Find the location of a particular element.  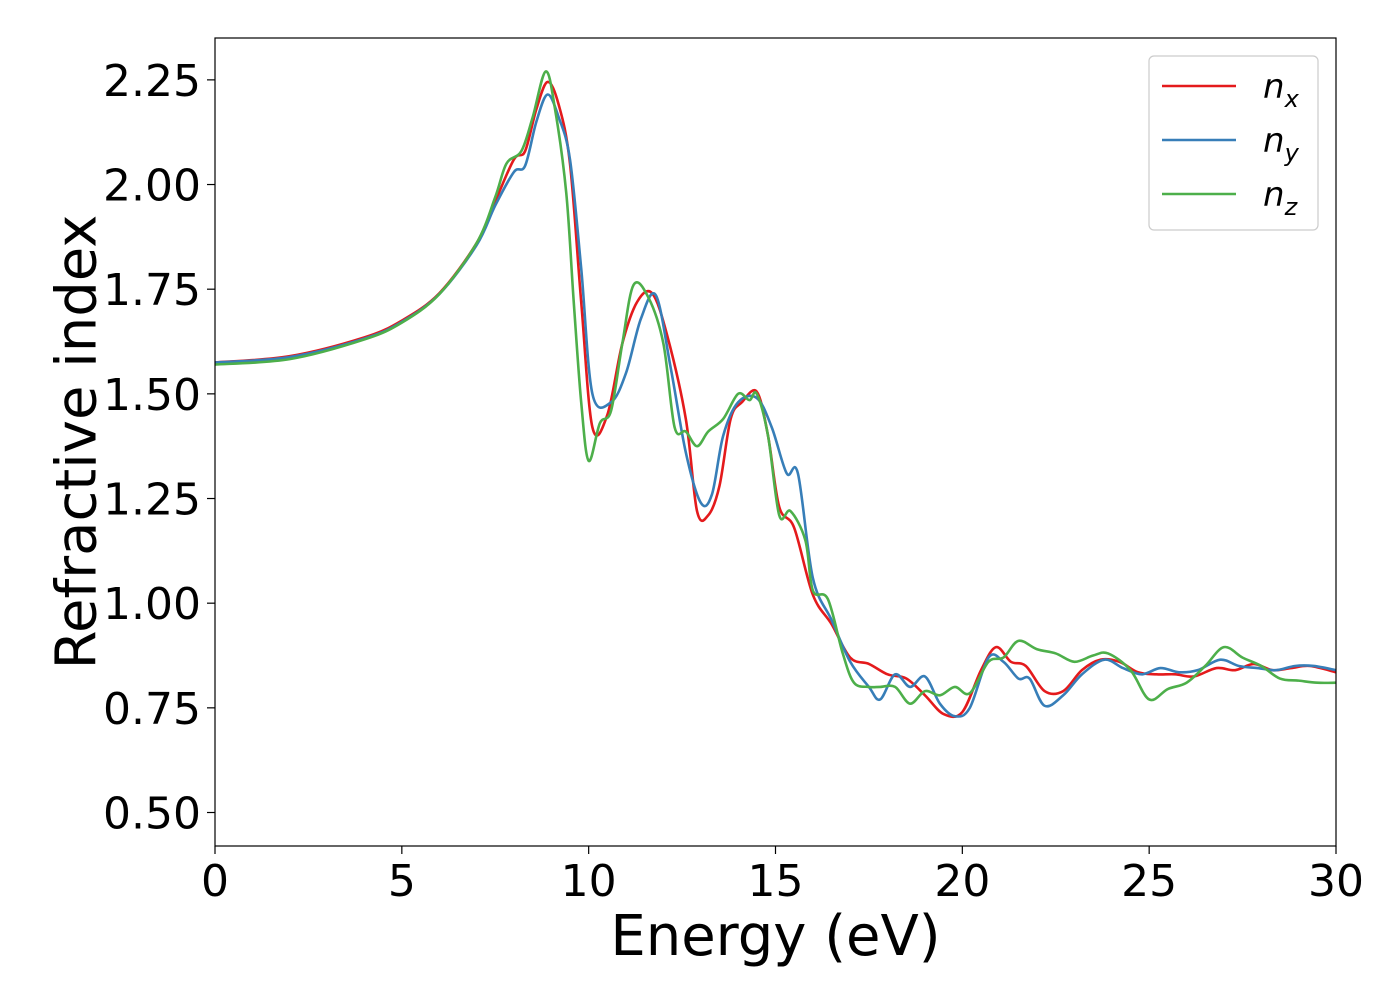

x-axis-ticks: 0 5 10 15 20 25 30 is located at coordinates (782, 876).